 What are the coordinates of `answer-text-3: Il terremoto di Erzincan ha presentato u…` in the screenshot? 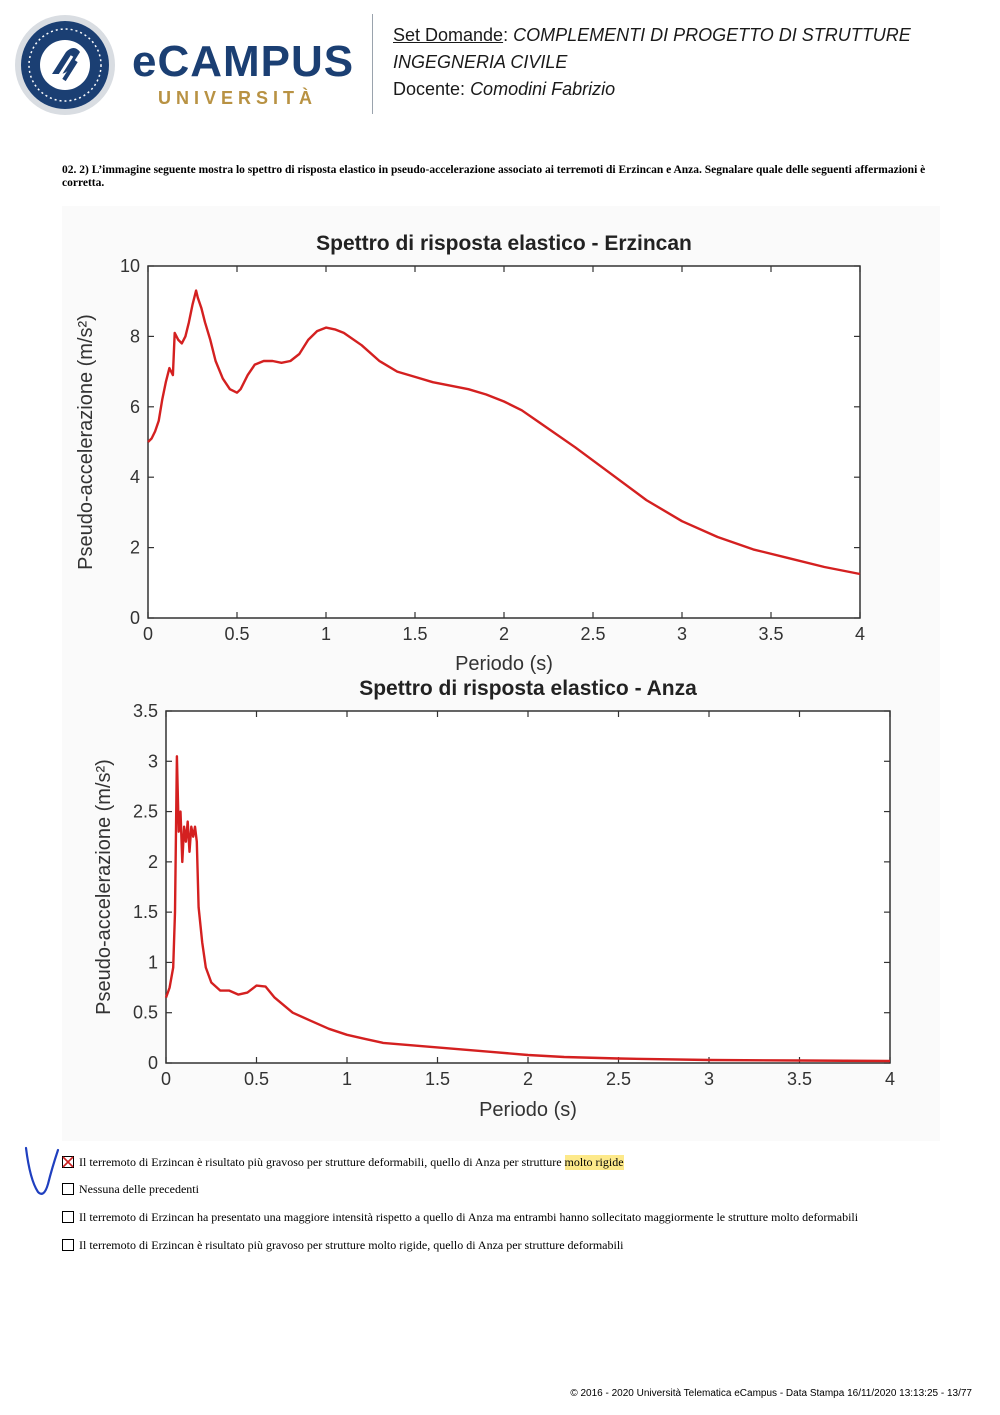 It's located at (469, 1216).